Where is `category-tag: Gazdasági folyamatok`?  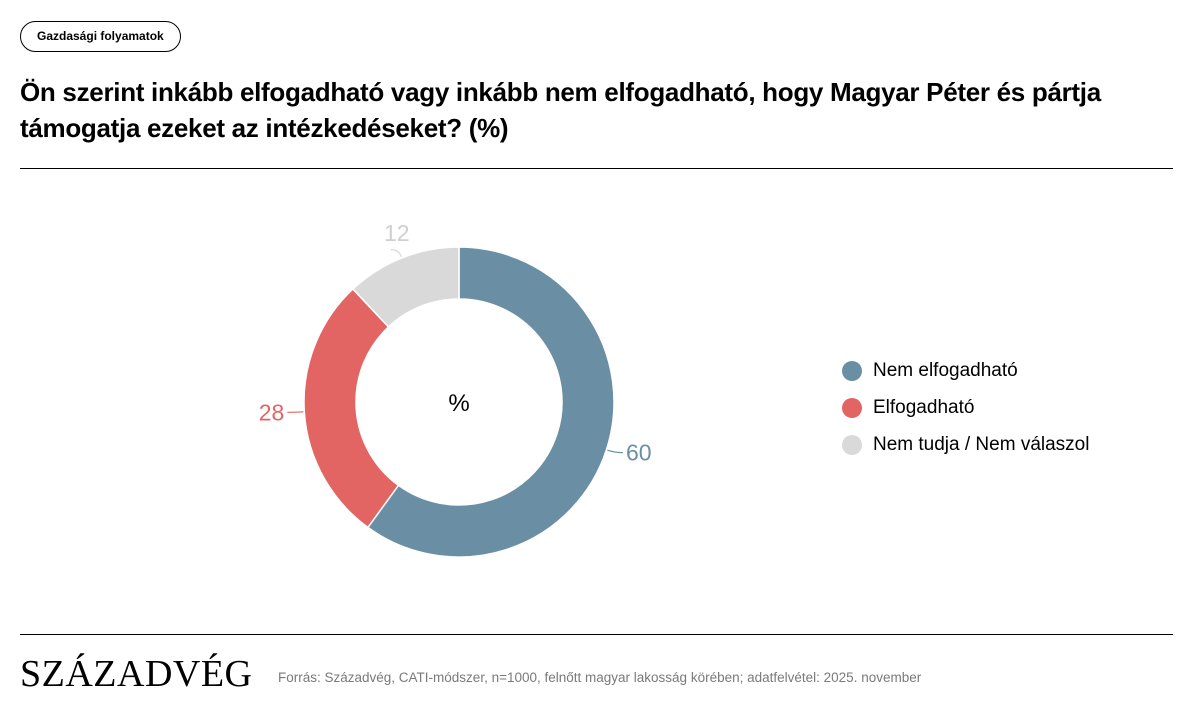
category-tag: Gazdasági folyamatok is located at coordinates (100, 36).